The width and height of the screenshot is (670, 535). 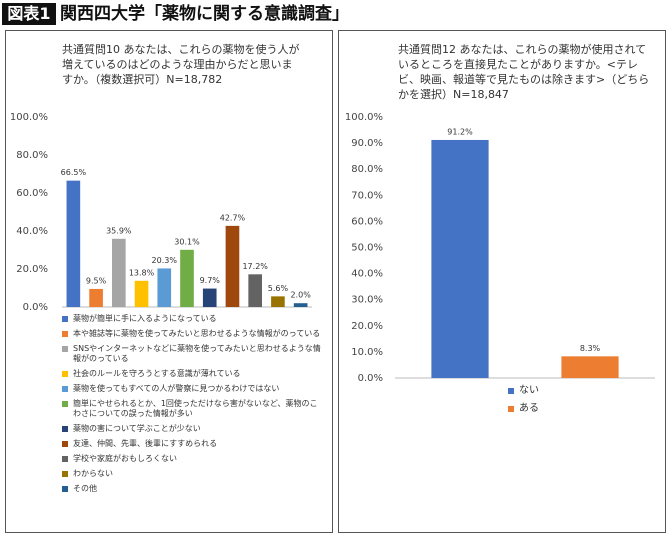 I want to click on legend-item: 薬物の害について学ぶことが少ない, so click(x=193, y=429).